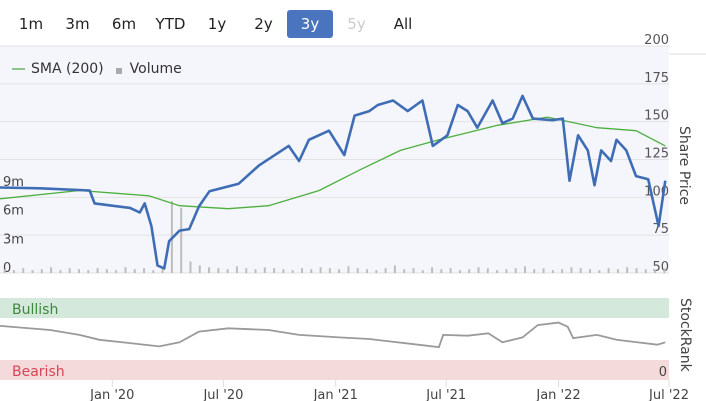 Image resolution: width=706 pixels, height=401 pixels. I want to click on x-tick-label: Jan '20, so click(111, 394).